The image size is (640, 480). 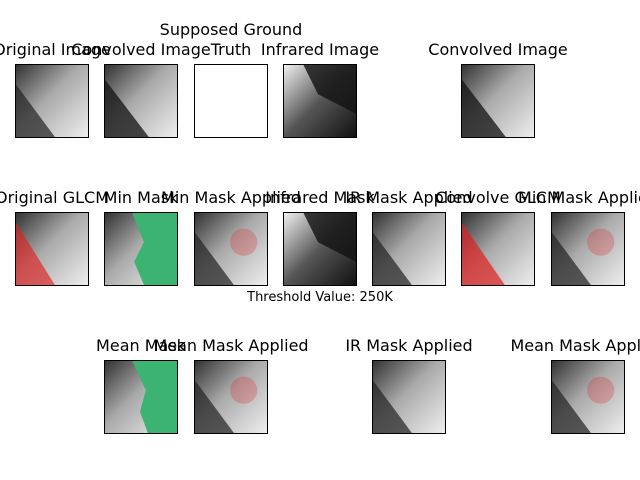 I want to click on title-min-mask-applied: Min Mask Applied, so click(x=231, y=197).